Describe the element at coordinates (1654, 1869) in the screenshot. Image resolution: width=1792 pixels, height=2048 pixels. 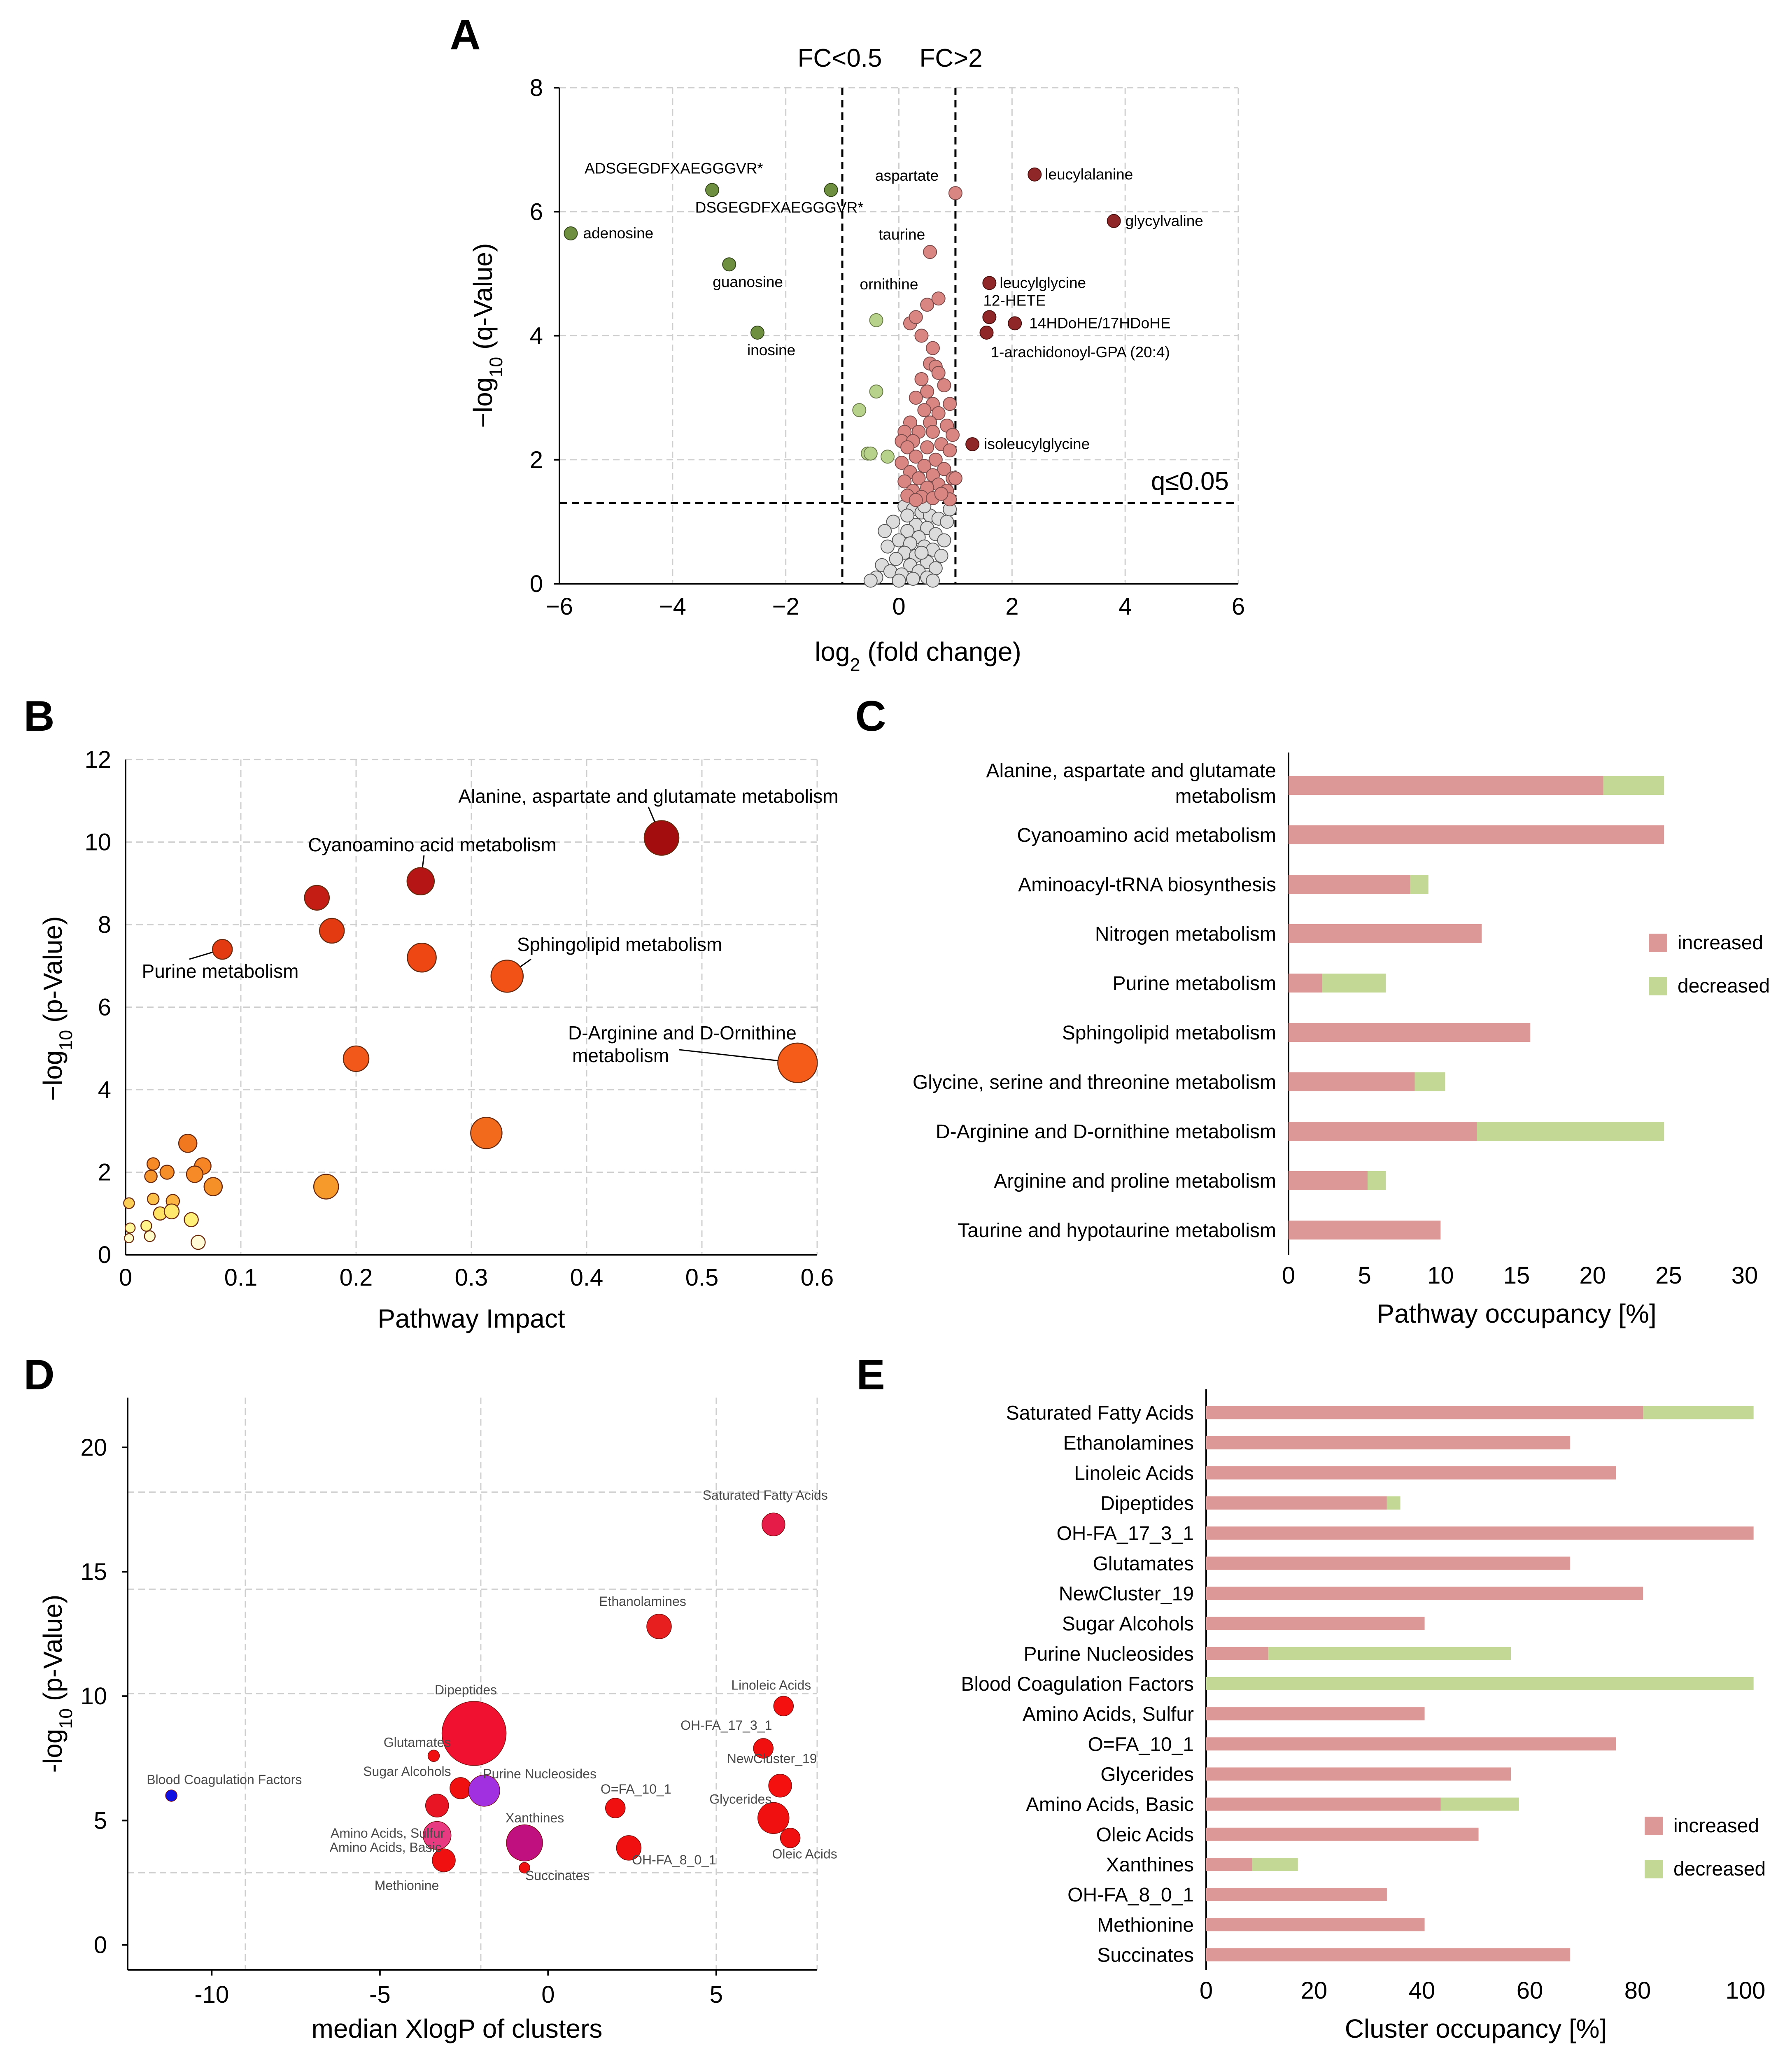
I see `legend-swatch-decreased` at that location.